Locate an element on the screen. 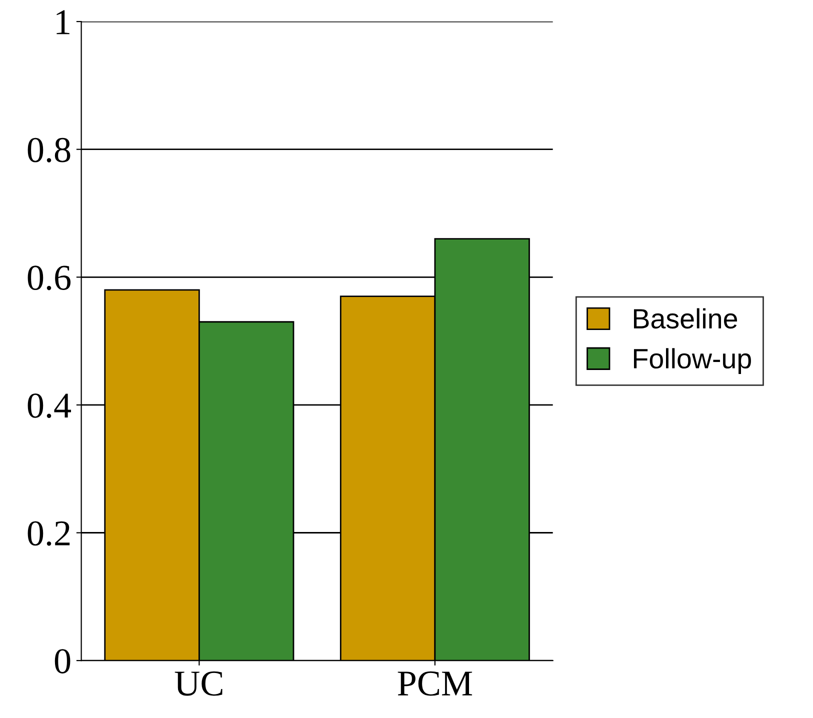  x-tick-label: UC is located at coordinates (198, 683).